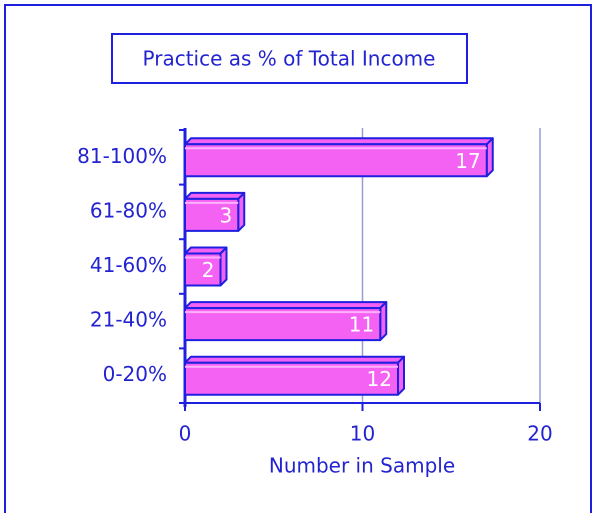 The image size is (597, 513). What do you see at coordinates (539, 434) in the screenshot?
I see `x-tick-label: 20` at bounding box center [539, 434].